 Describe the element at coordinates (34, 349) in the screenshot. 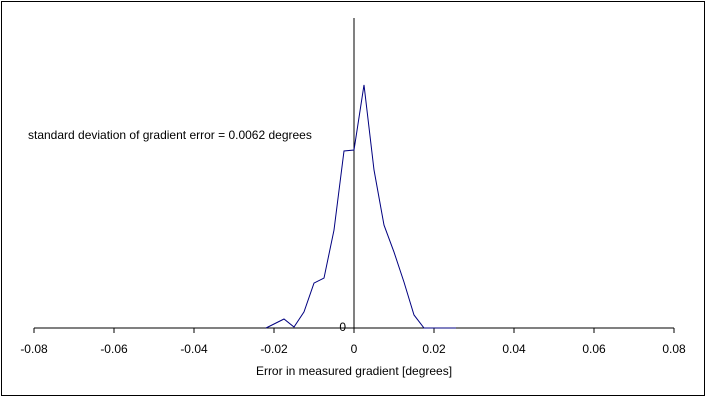

I see `x-tick-label: -0.08` at that location.